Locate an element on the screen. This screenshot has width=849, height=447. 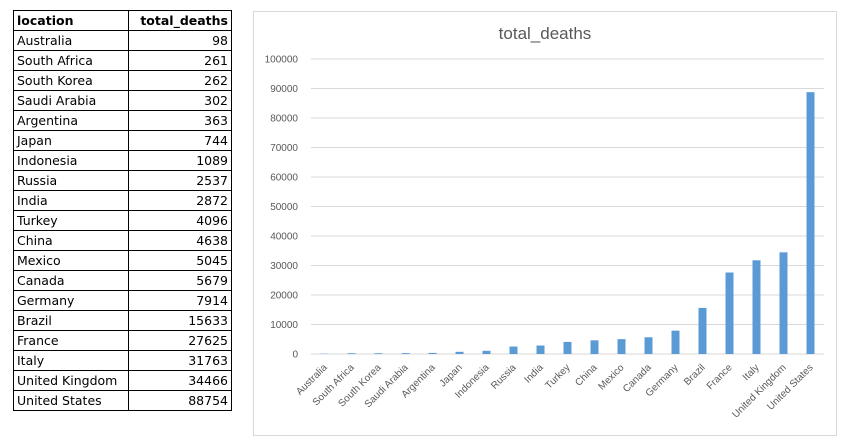
table-row: Mexico 5045 is located at coordinates (122, 260).